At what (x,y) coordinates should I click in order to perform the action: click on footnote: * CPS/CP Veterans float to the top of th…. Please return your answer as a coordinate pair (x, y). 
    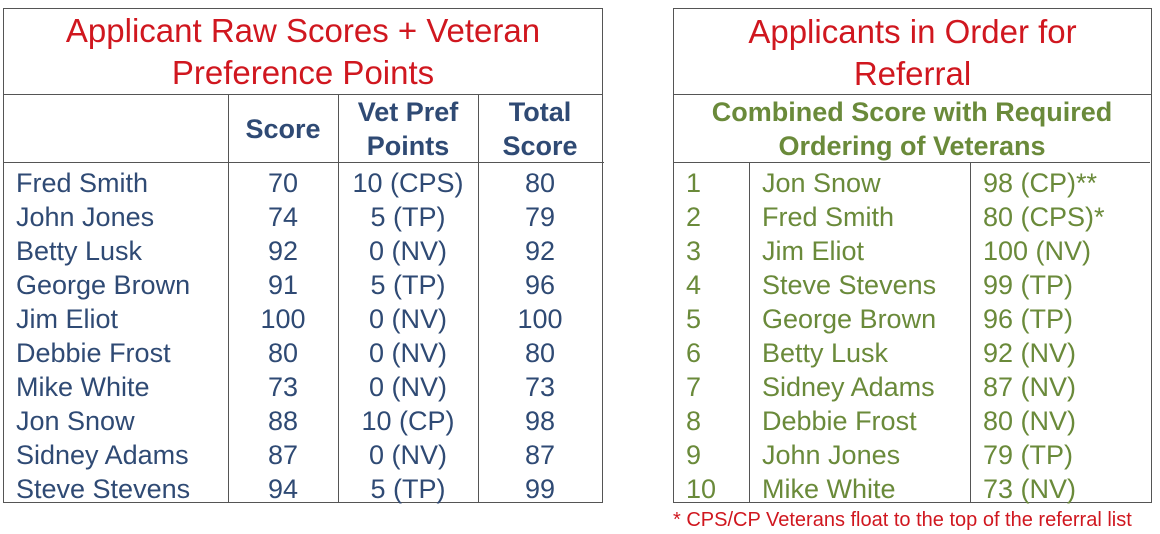
    Looking at the image, I should click on (902, 520).